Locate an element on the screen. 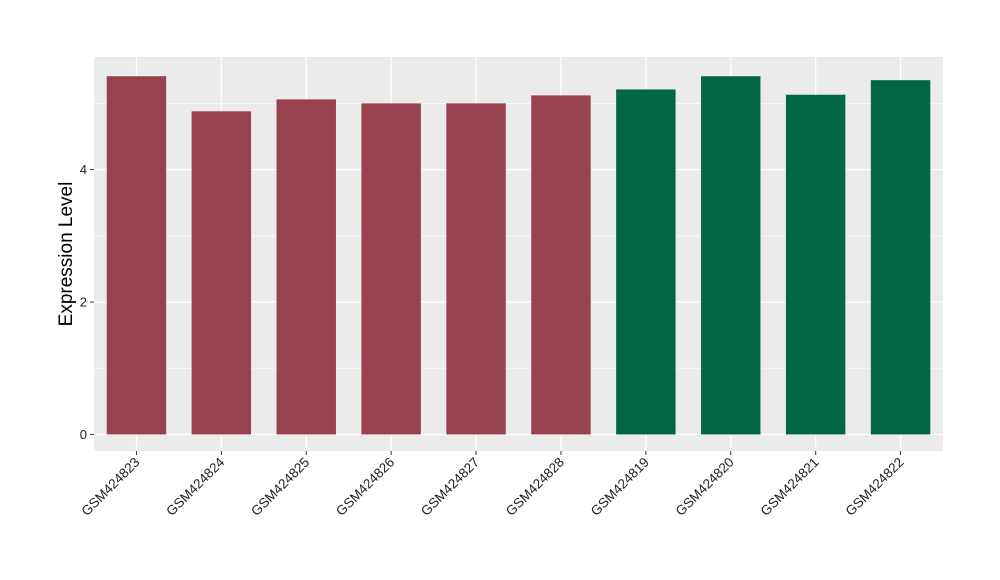  bar-GSM424823 is located at coordinates (136, 255).